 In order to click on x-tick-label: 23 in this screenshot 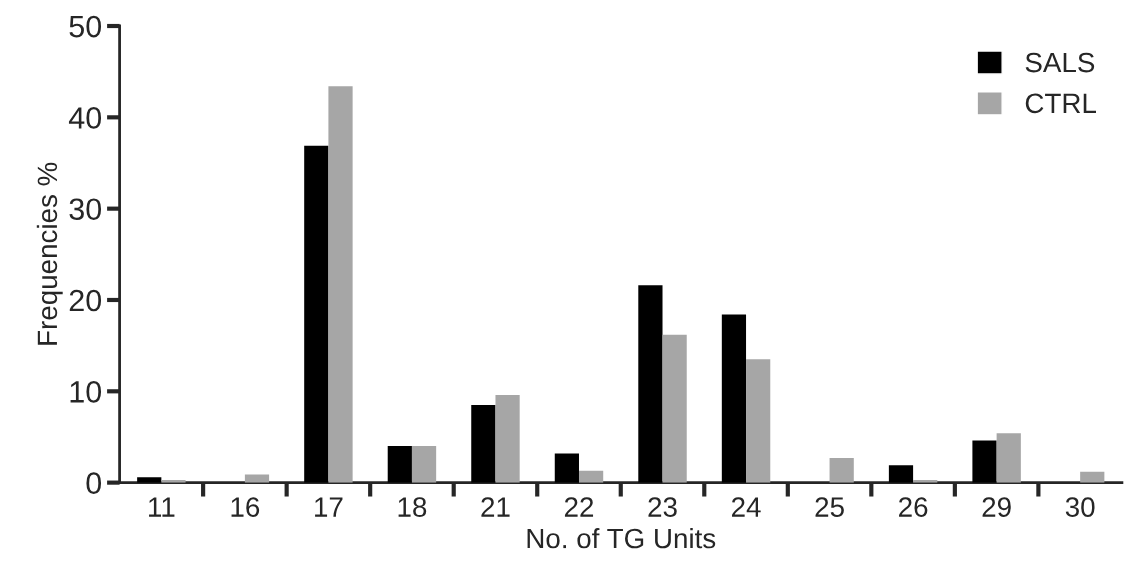, I will do `click(662, 507)`.